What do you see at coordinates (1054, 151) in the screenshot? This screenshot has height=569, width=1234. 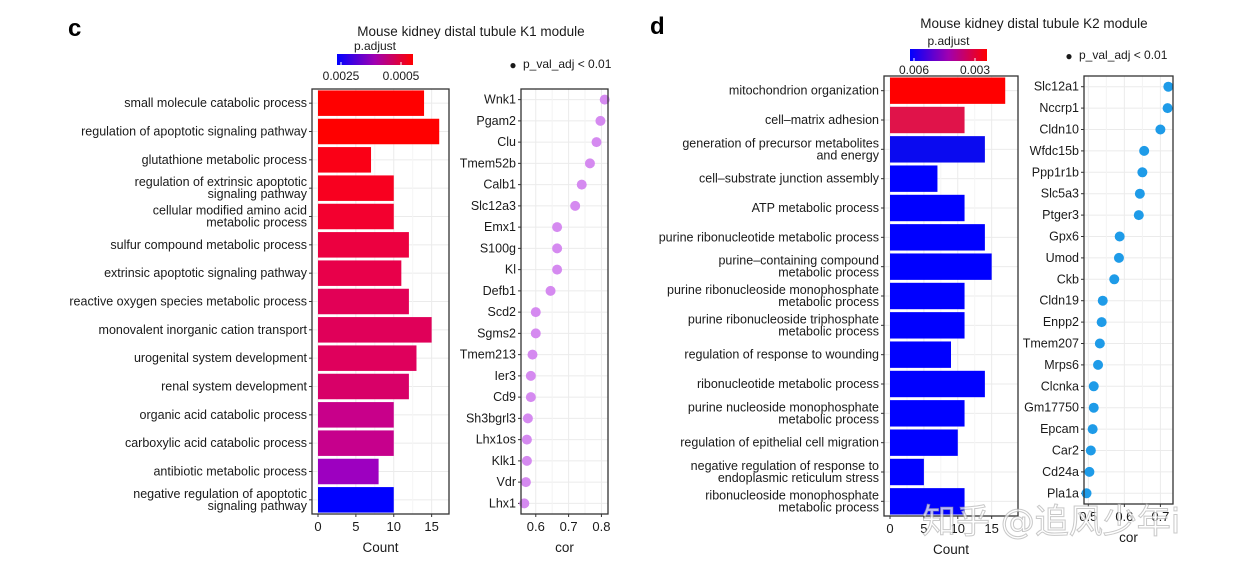 I see `gene-label: Wfdc15b` at bounding box center [1054, 151].